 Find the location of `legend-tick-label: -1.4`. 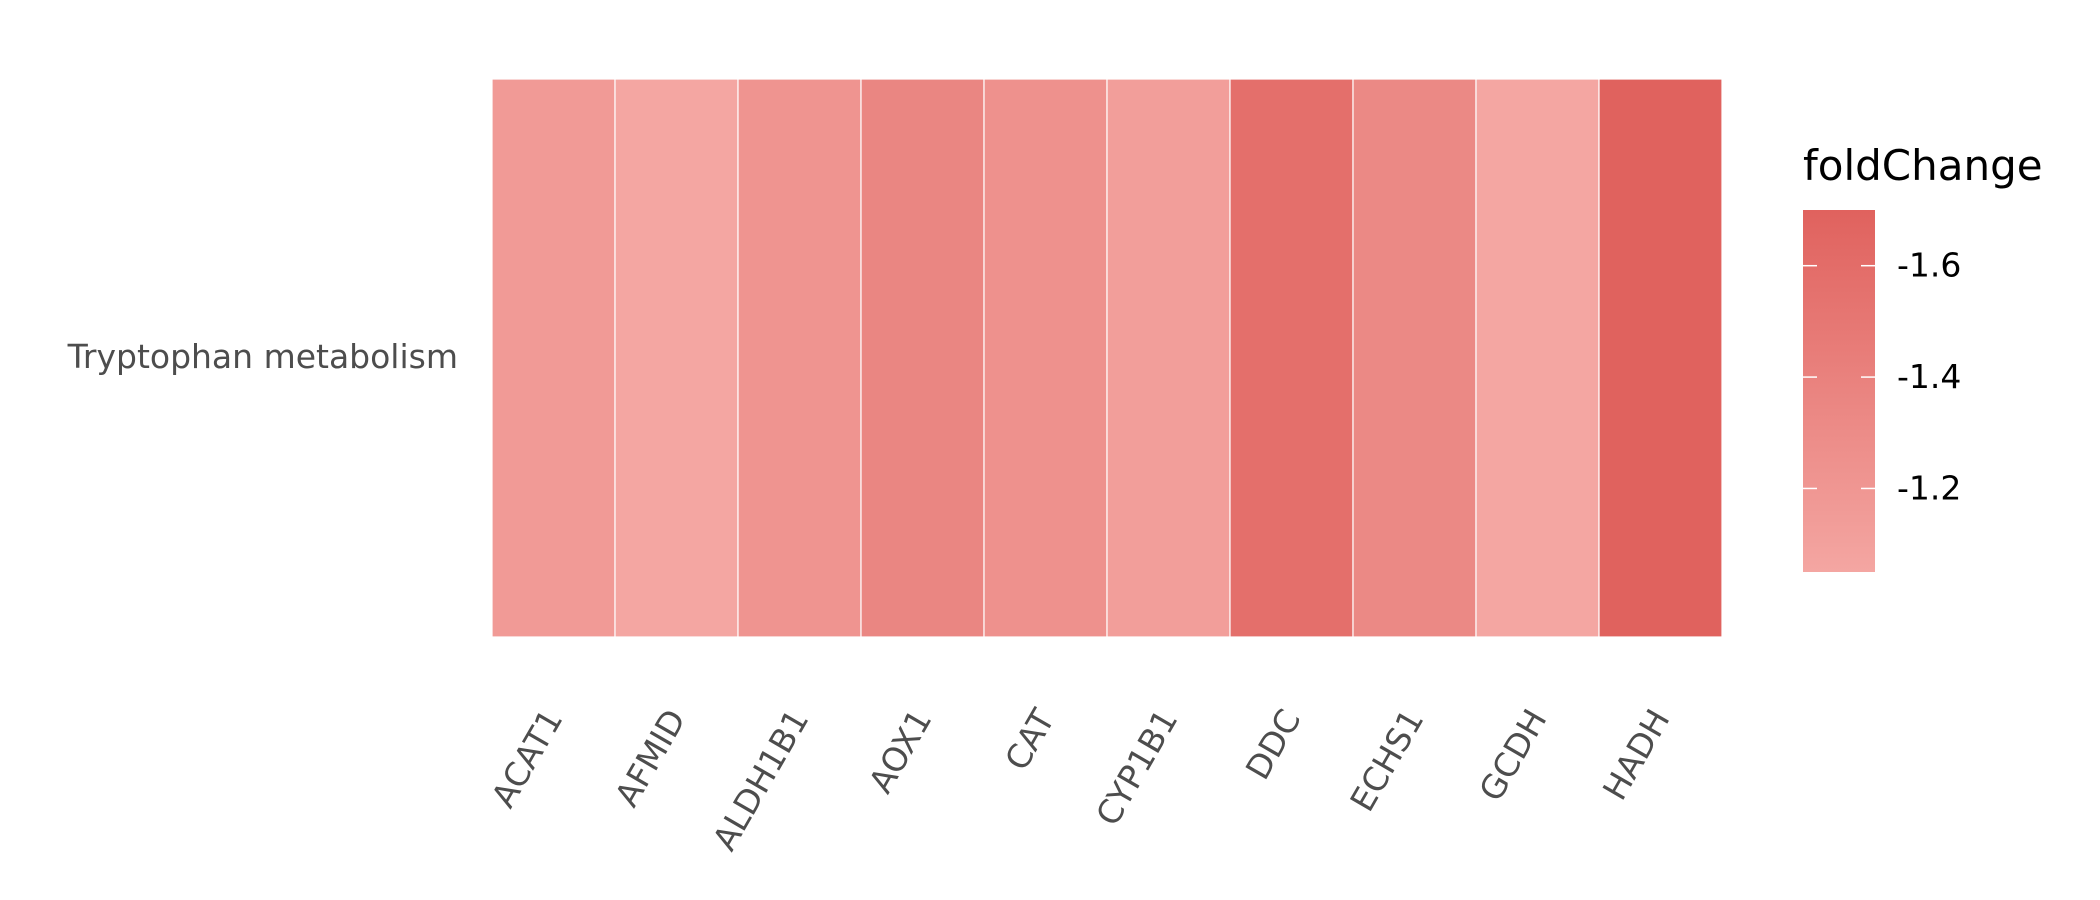

legend-tick-label: -1.4 is located at coordinates (1929, 376).